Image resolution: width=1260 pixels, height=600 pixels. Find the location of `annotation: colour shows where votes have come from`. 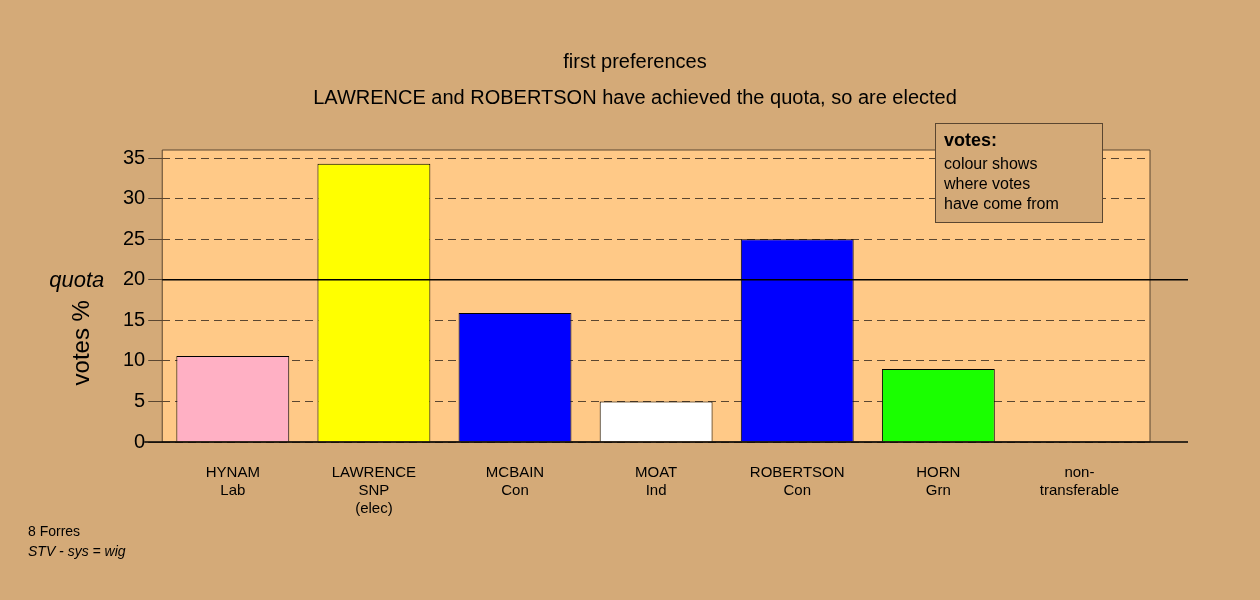

annotation: colour shows where votes have come from is located at coordinates (1002, 184).